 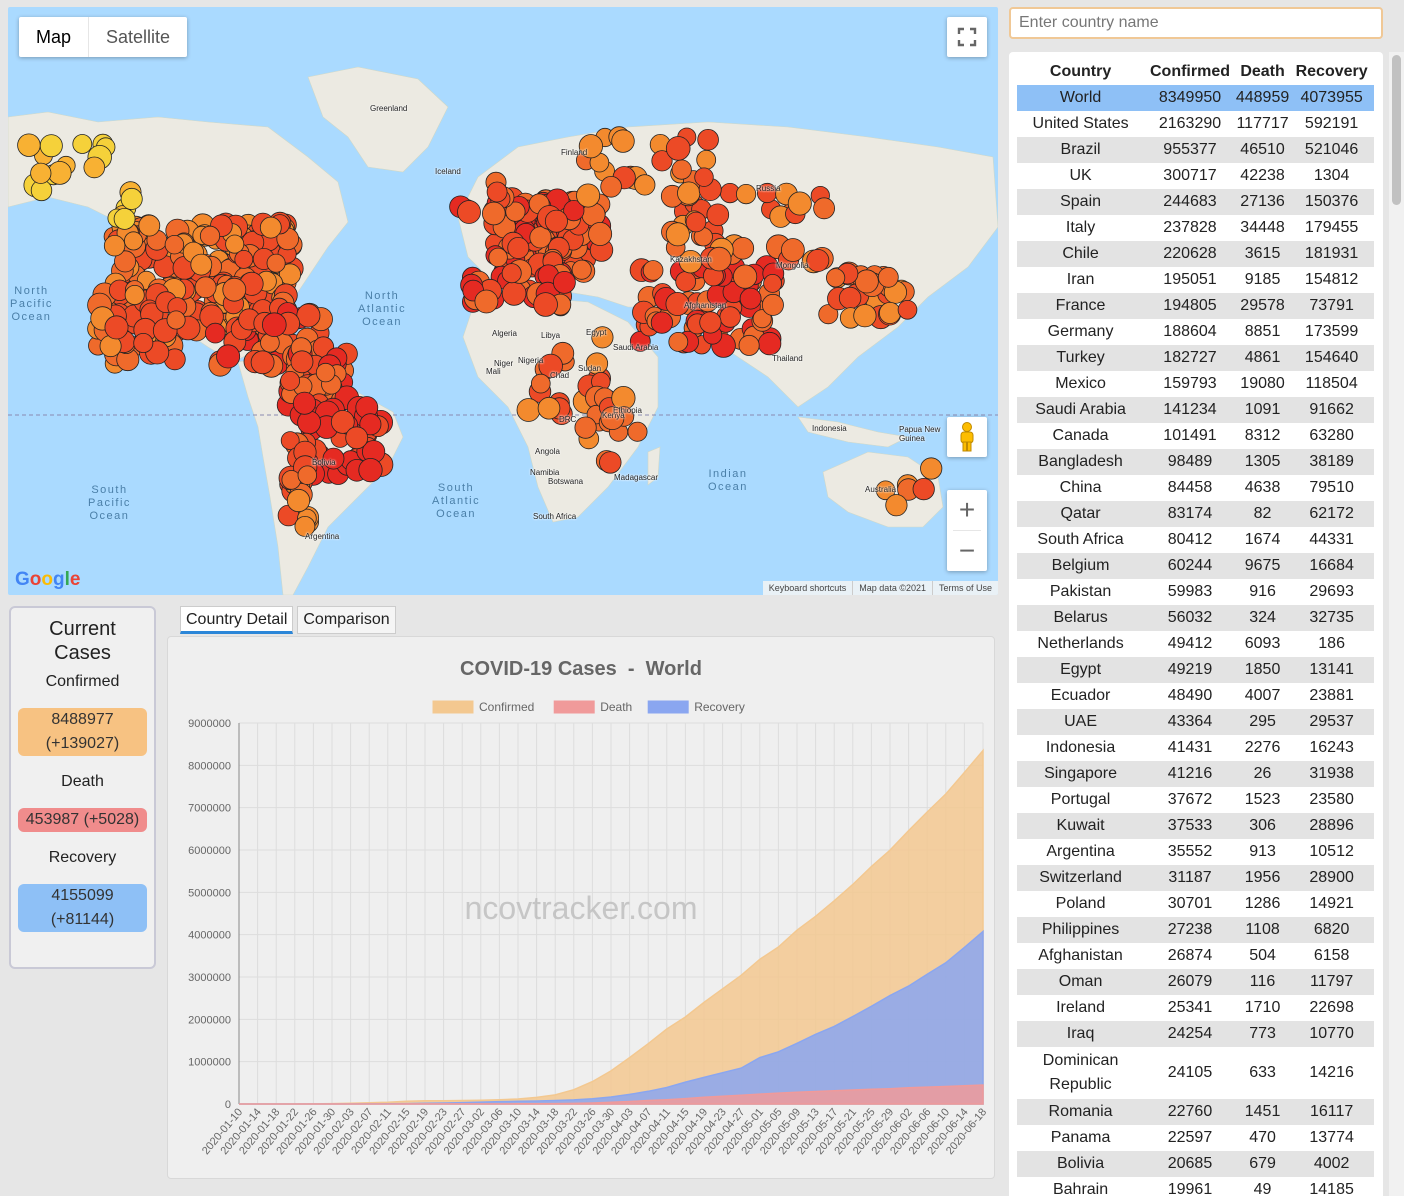 What do you see at coordinates (1195, 826) in the screenshot?
I see `table-row: Kuwait 37533 306 28896` at bounding box center [1195, 826].